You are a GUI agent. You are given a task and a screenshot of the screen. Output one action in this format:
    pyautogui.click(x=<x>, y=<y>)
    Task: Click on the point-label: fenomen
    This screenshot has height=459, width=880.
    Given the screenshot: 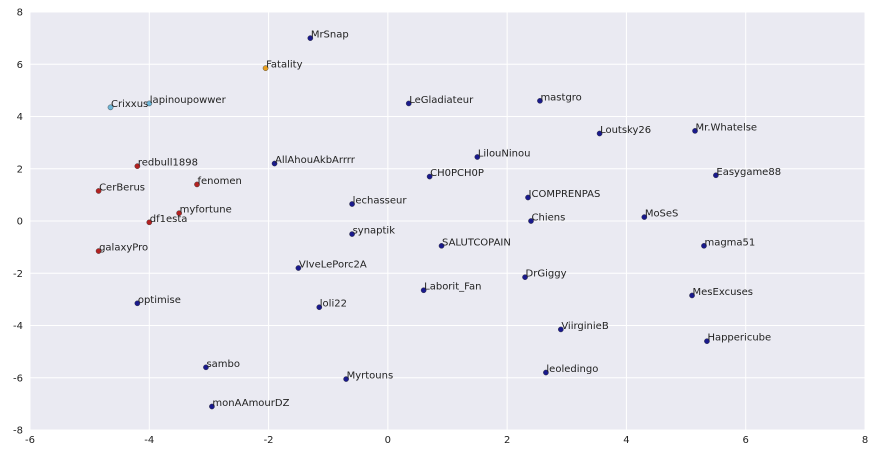 What is the action you would take?
    pyautogui.click(x=220, y=181)
    